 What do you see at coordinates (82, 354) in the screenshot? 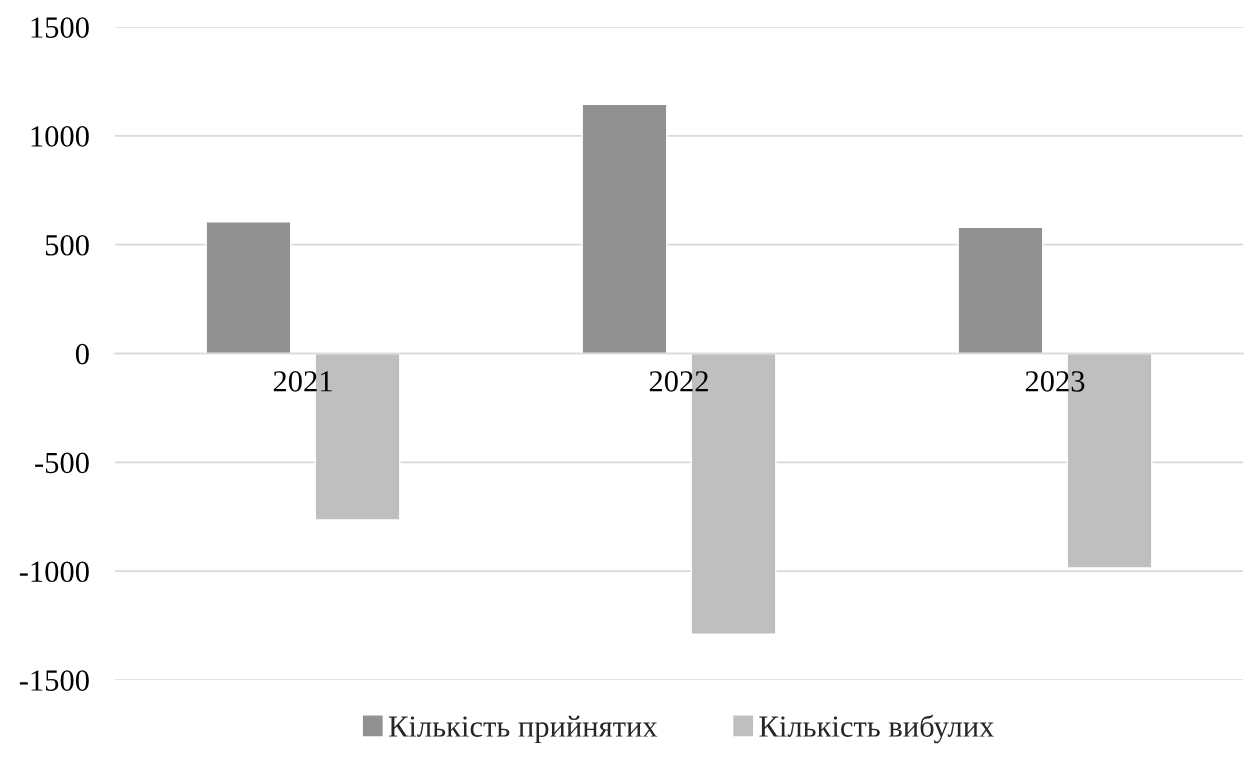
I see `y-tick-label: 0` at bounding box center [82, 354].